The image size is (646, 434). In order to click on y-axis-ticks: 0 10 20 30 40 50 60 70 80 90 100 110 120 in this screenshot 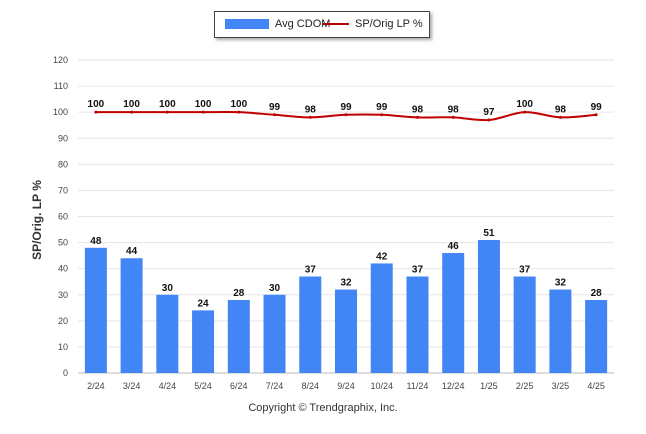, I will do `click(60, 216)`.